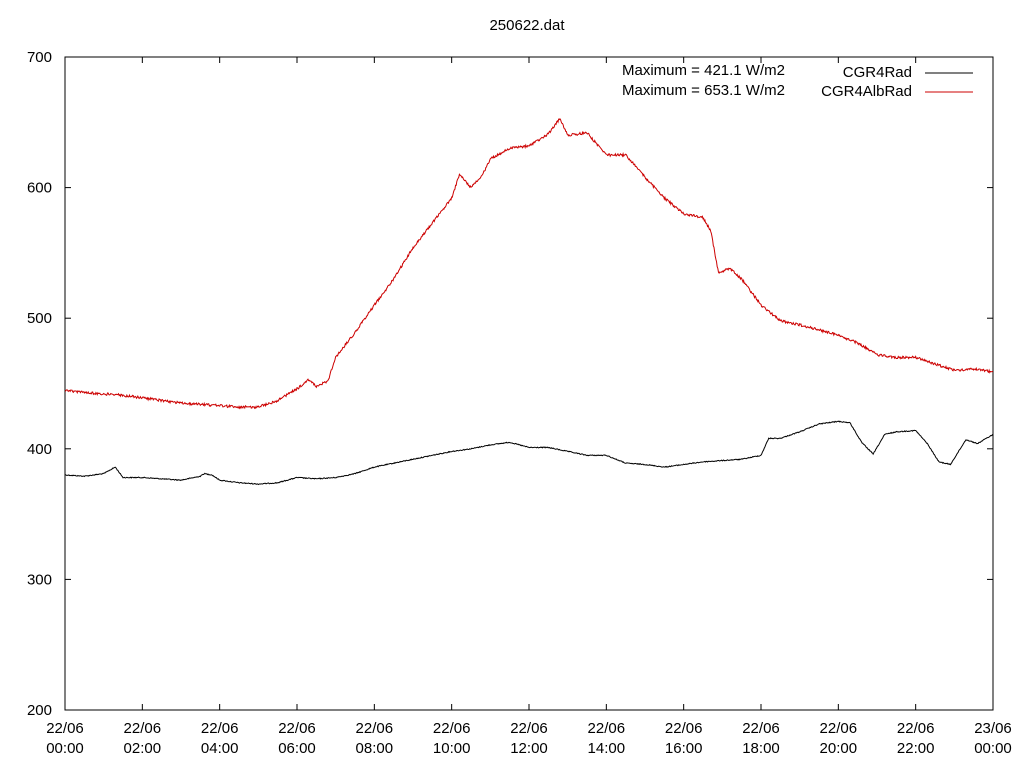  I want to click on x-tick-label: 22/06 04:00, so click(220, 738).